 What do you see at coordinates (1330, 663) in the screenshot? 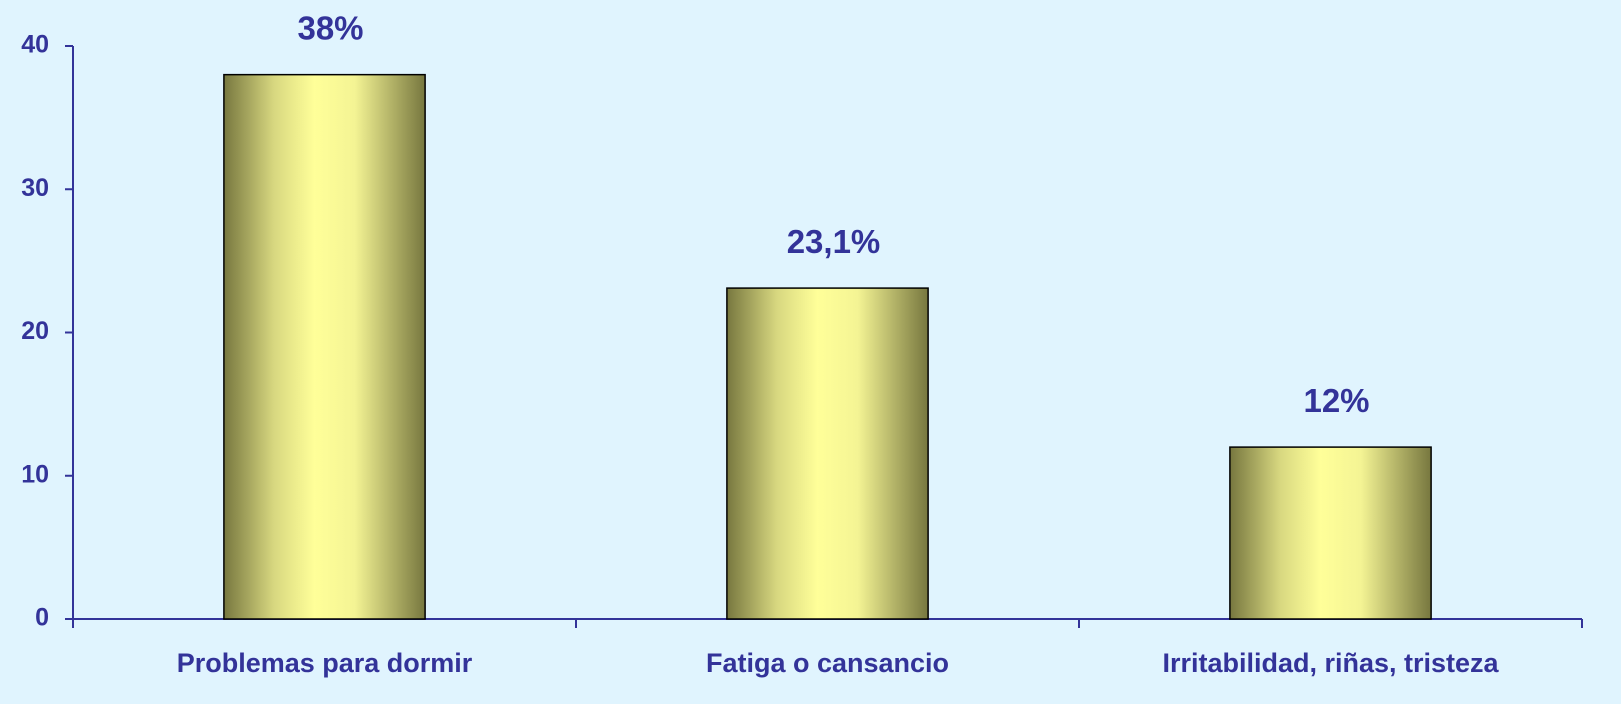
I see `x-tick-label: Irritabilidad, riñas, tristeza` at bounding box center [1330, 663].